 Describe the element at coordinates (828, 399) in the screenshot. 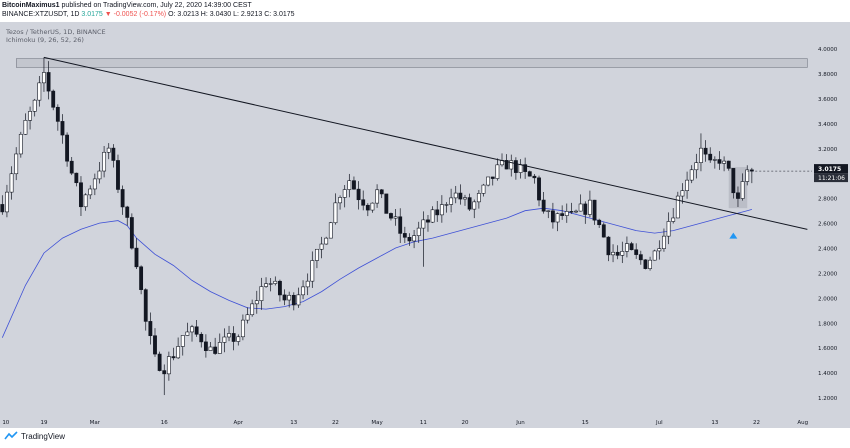

I see `y-tick-label: 1.2000` at that location.